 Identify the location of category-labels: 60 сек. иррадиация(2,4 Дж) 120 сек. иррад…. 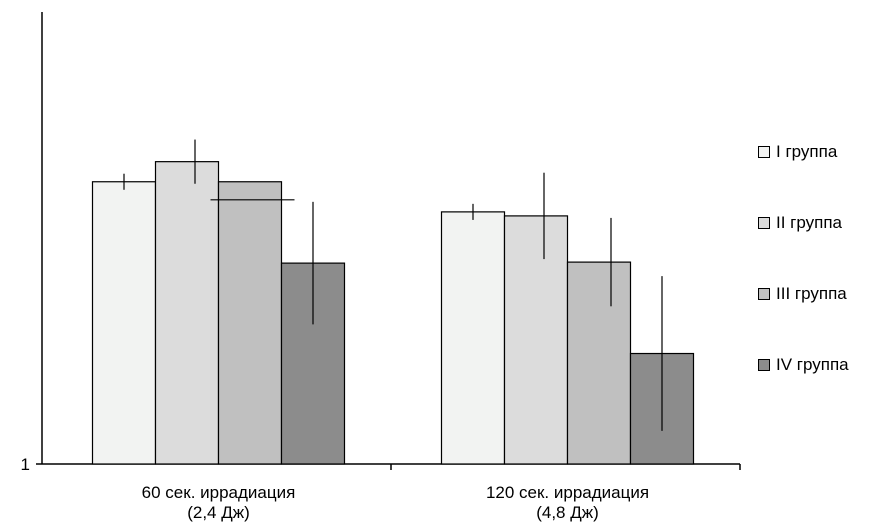
(395, 502).